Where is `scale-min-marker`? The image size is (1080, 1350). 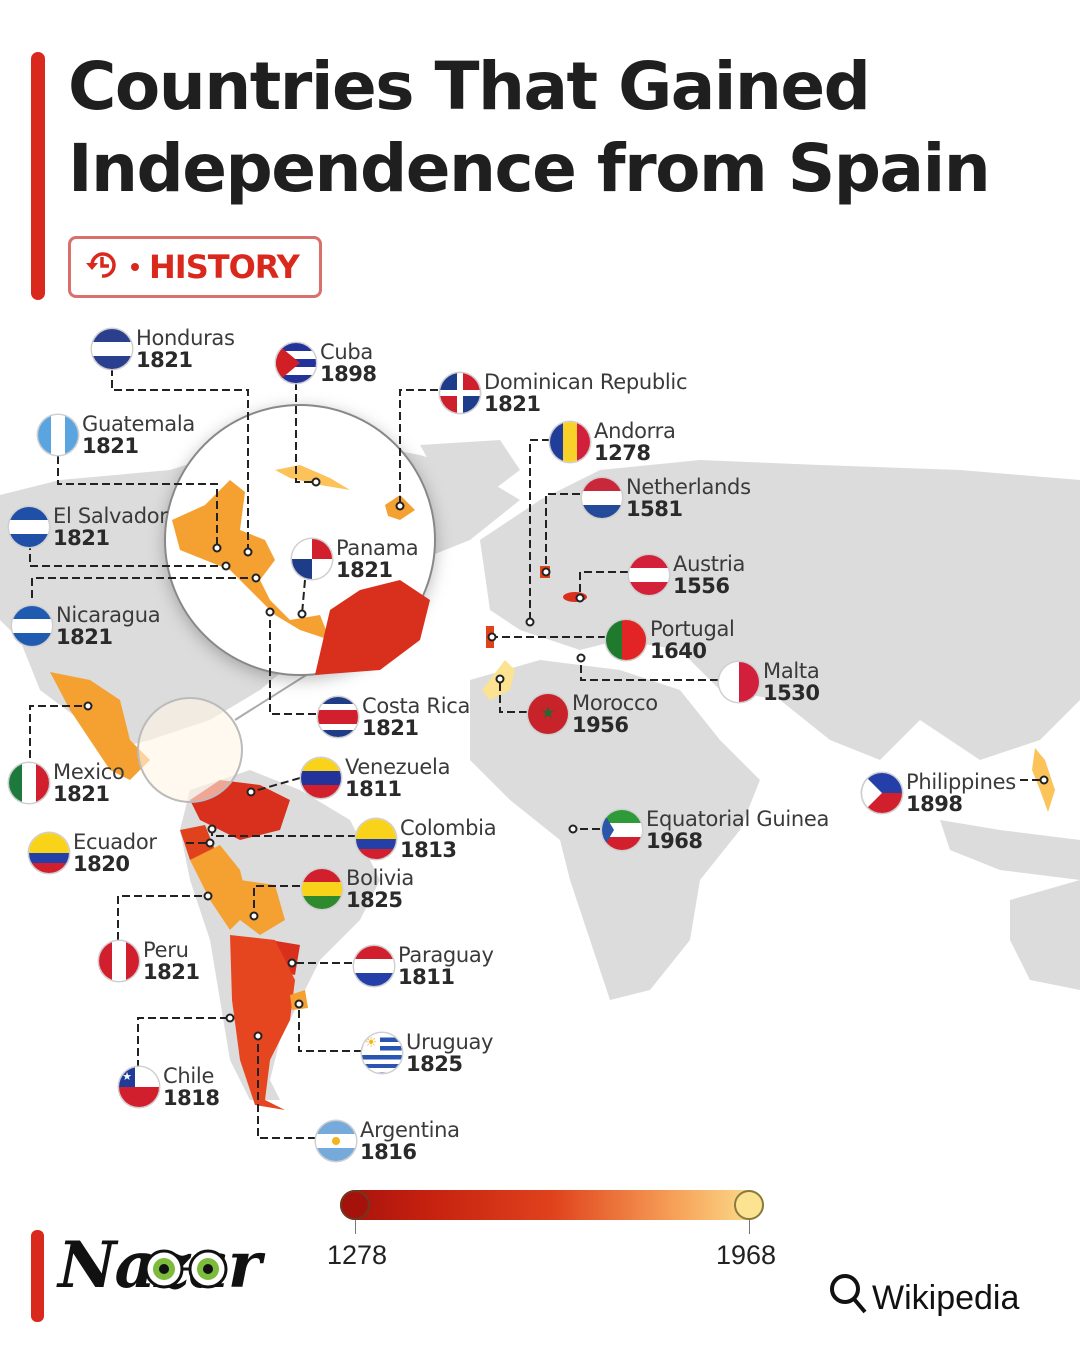 scale-min-marker is located at coordinates (355, 1205).